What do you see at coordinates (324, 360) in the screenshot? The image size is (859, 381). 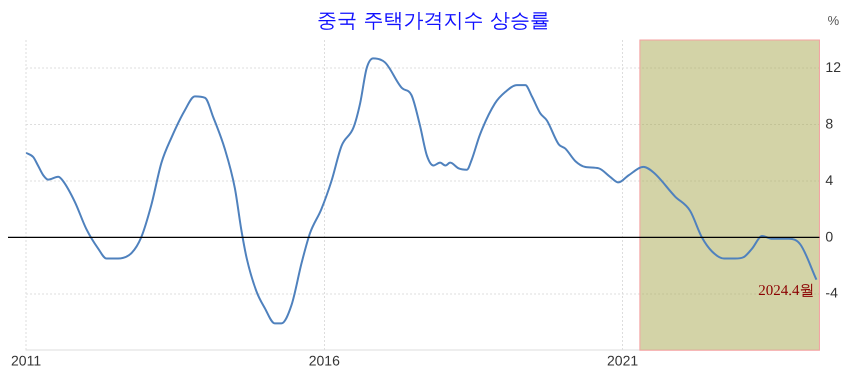 I see `x-tick-label: 2016` at bounding box center [324, 360].